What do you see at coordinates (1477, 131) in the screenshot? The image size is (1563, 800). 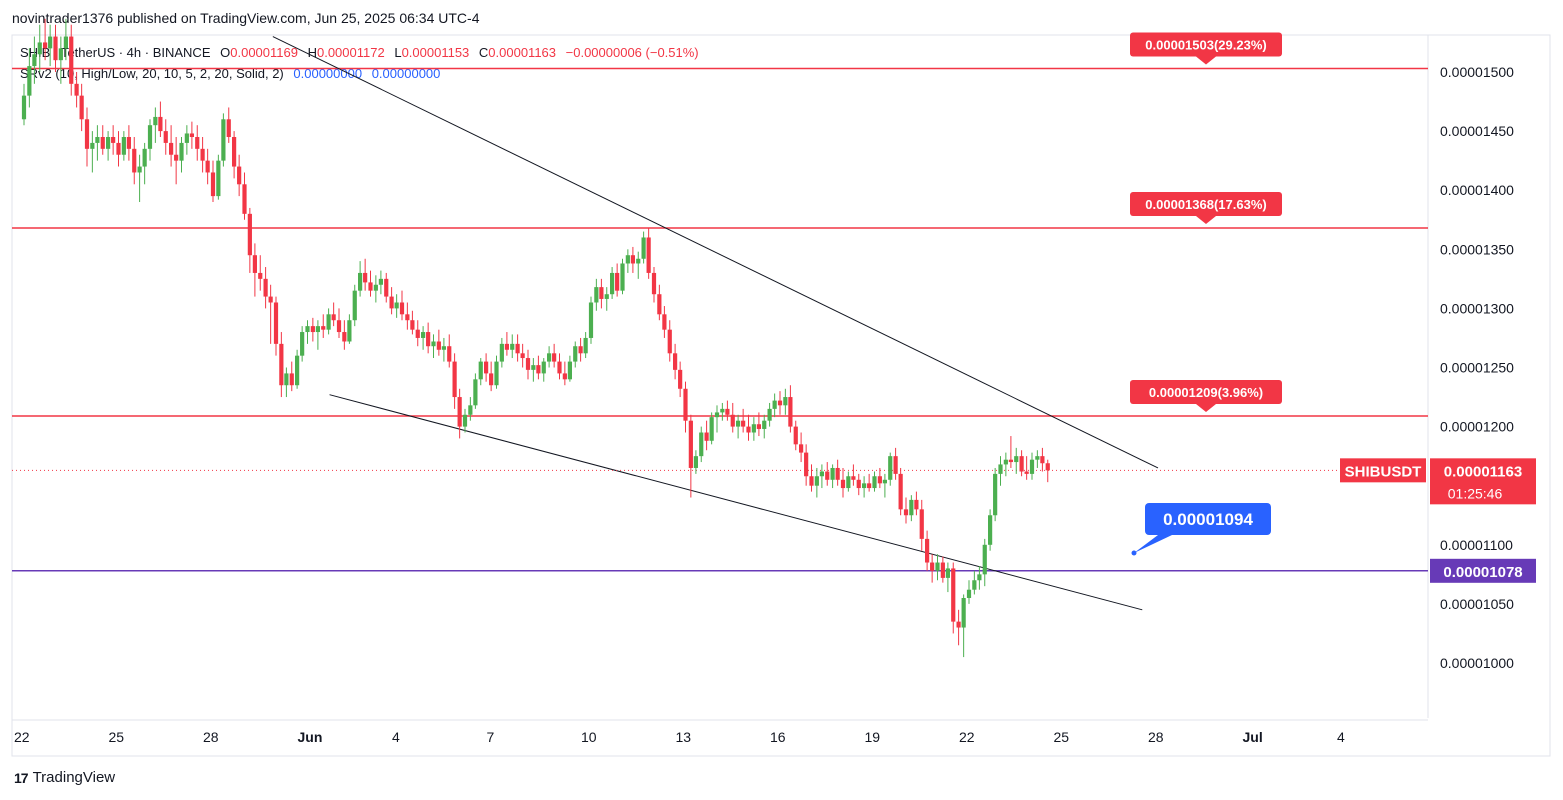 I see `y-tick-label: 0.00001450` at bounding box center [1477, 131].